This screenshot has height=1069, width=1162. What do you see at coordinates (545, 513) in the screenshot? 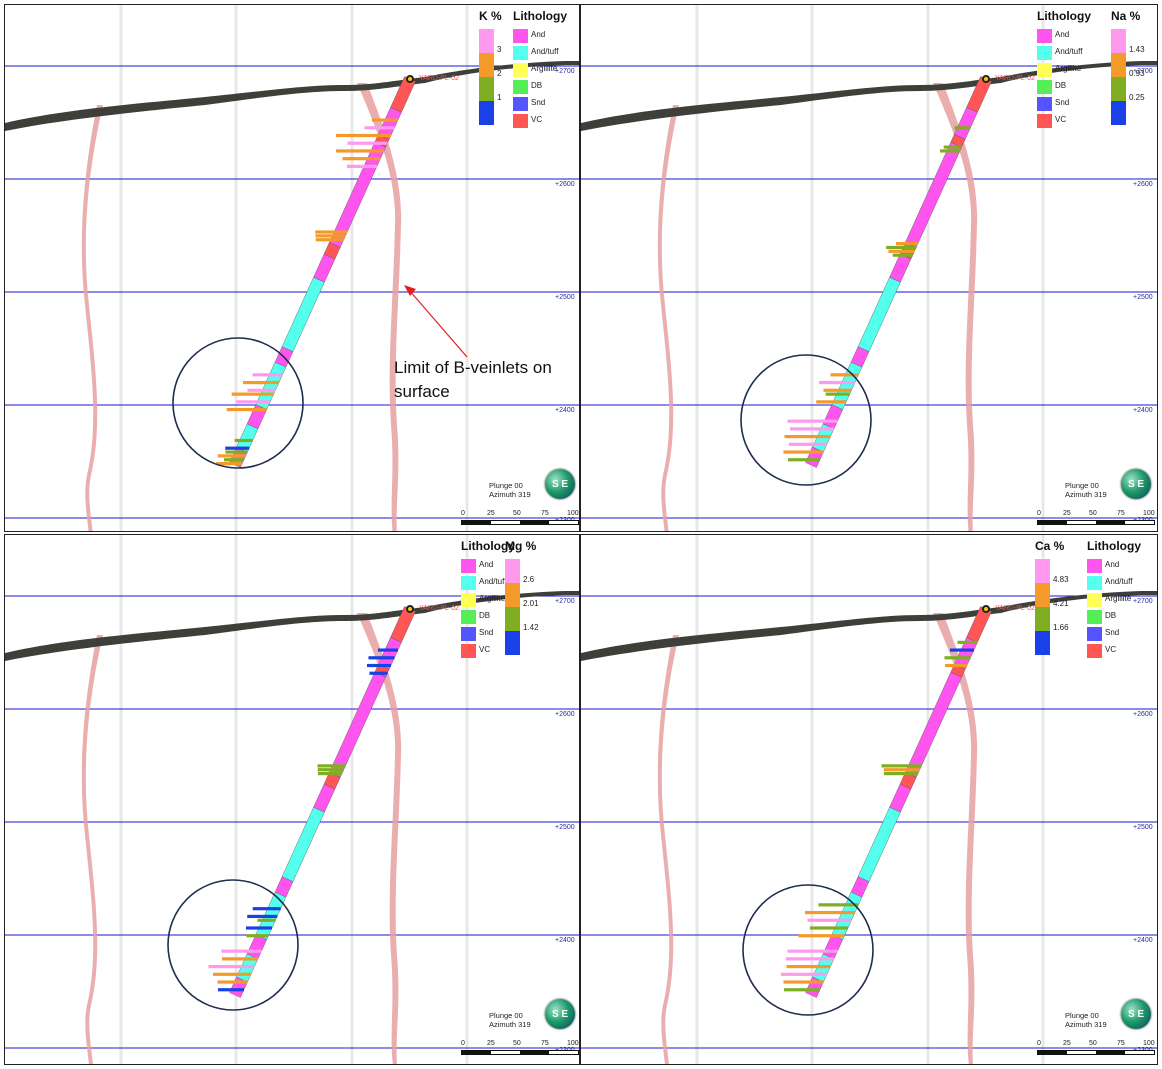
I see `scale-tick-label: 75` at bounding box center [545, 513].